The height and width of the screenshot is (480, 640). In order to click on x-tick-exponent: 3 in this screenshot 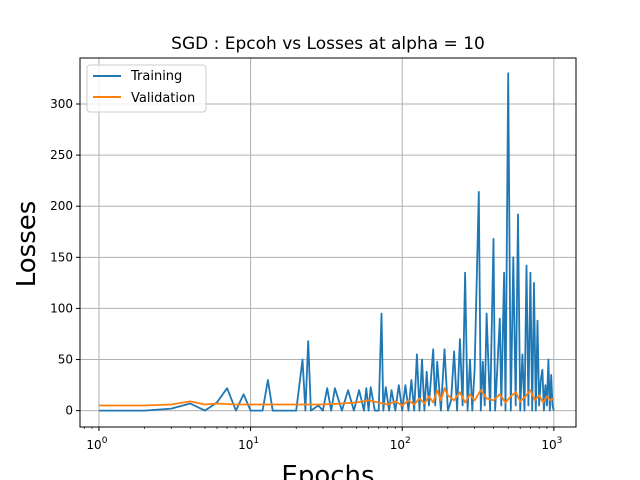, I will do `click(560, 441)`.